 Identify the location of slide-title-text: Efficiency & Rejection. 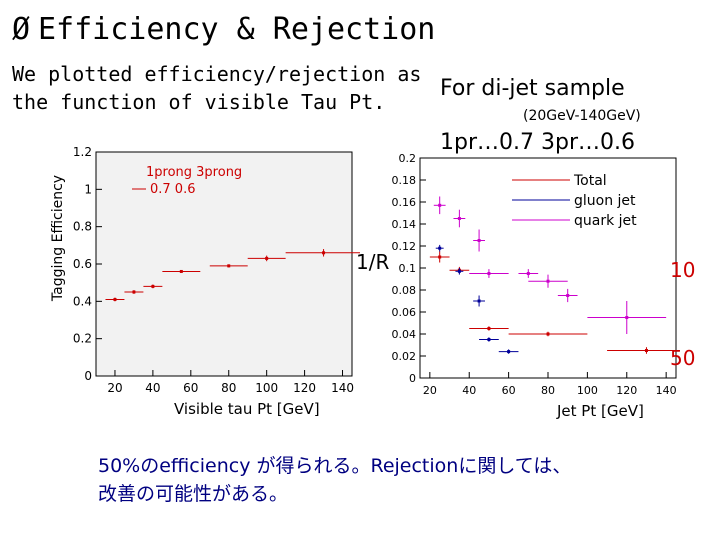
(237, 29).